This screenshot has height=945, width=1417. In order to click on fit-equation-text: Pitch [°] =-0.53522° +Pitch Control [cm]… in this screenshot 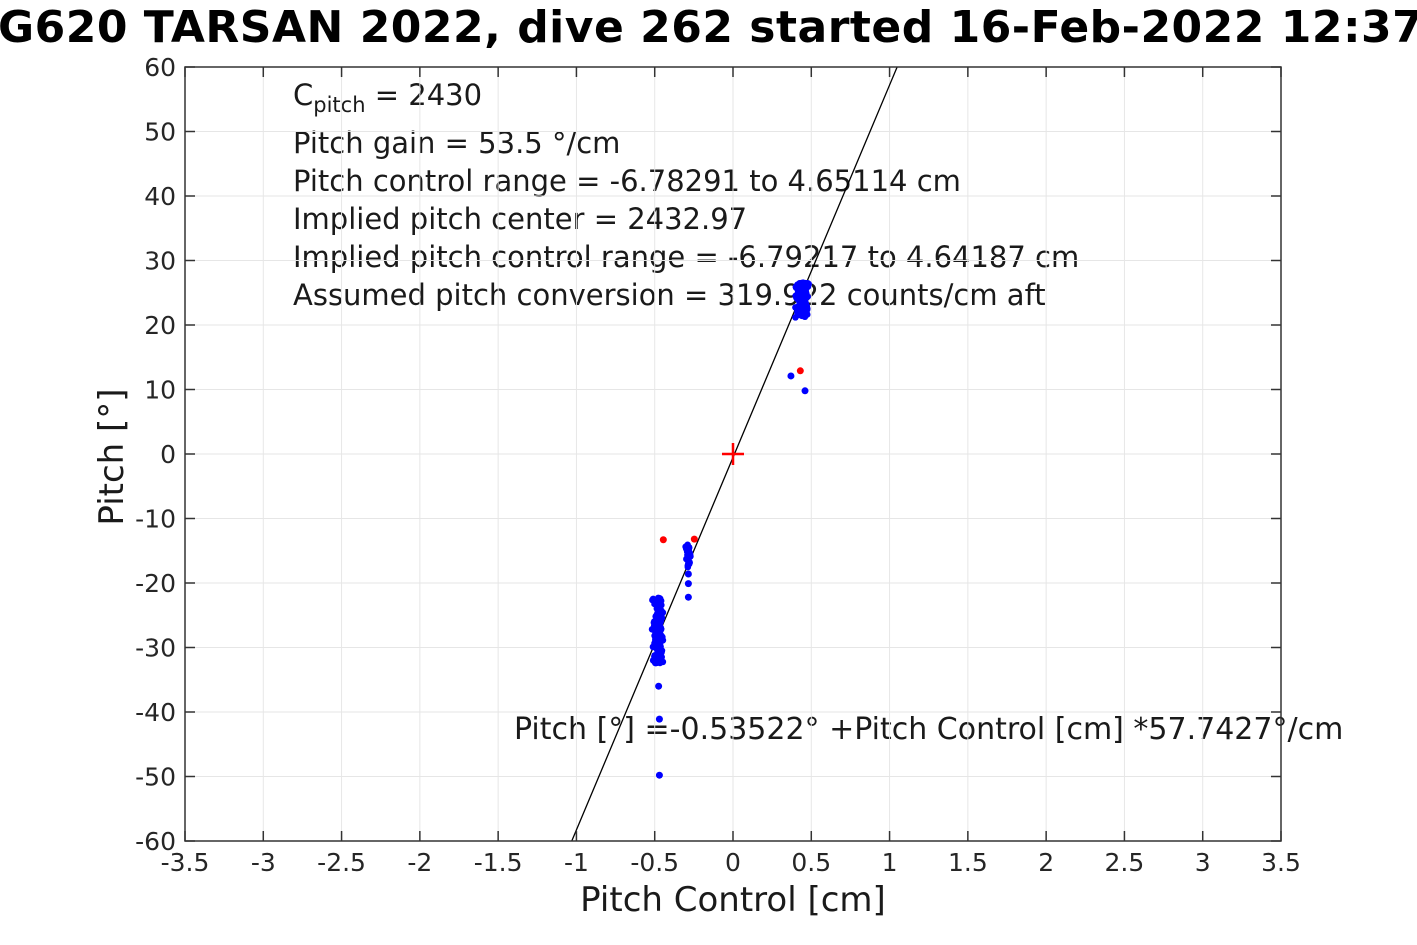, I will do `click(929, 729)`.